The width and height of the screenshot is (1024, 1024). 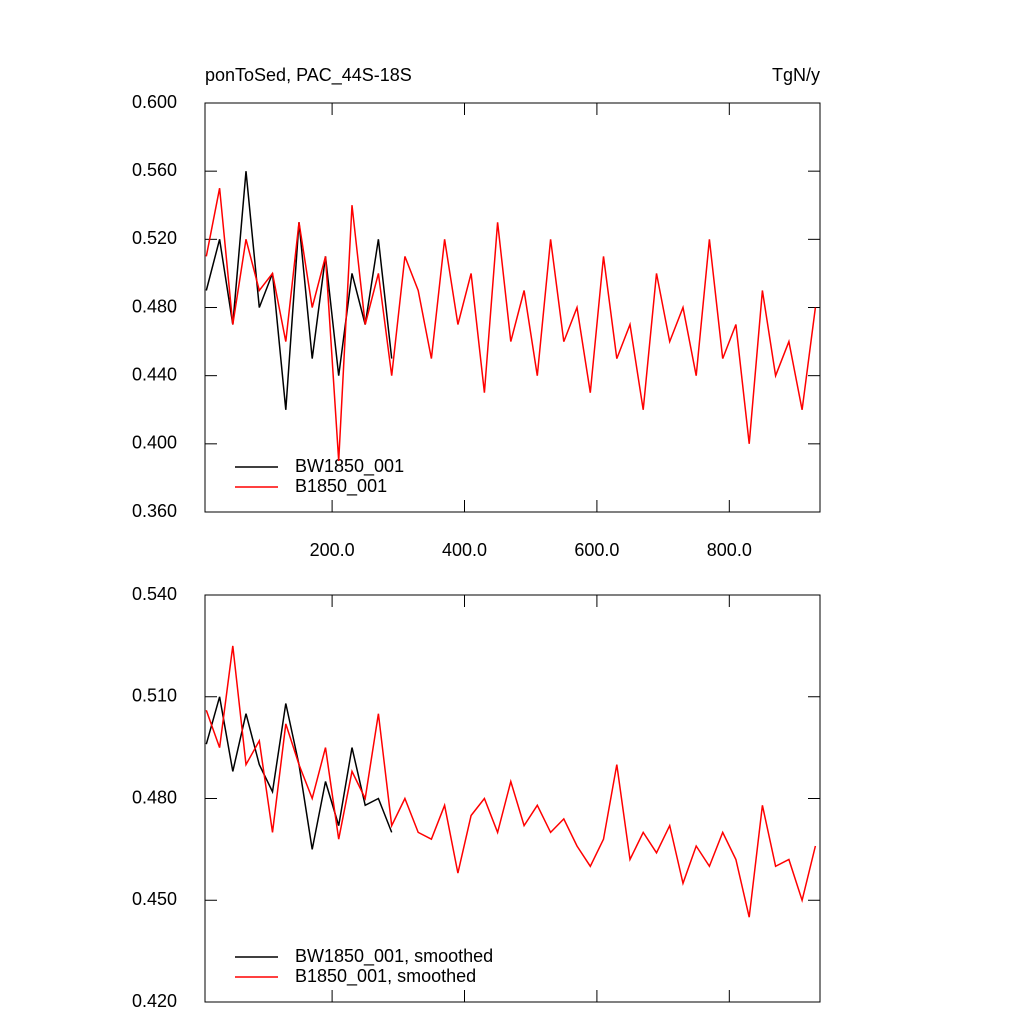 What do you see at coordinates (385, 976) in the screenshot?
I see `legend-label: B1850_001, smoothed` at bounding box center [385, 976].